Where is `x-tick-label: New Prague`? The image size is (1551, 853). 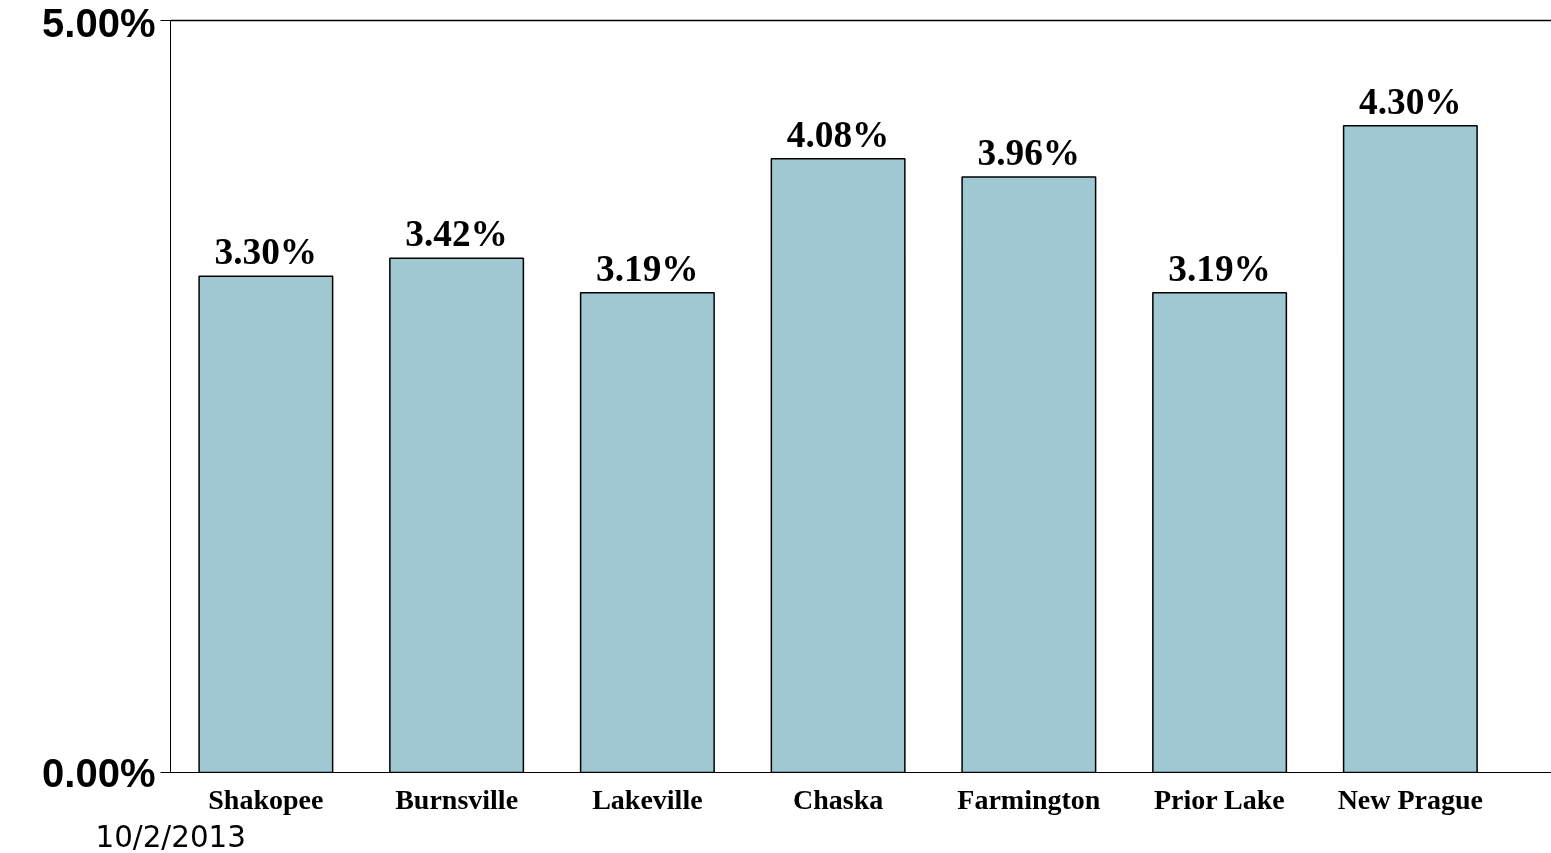 x-tick-label: New Prague is located at coordinates (1410, 799).